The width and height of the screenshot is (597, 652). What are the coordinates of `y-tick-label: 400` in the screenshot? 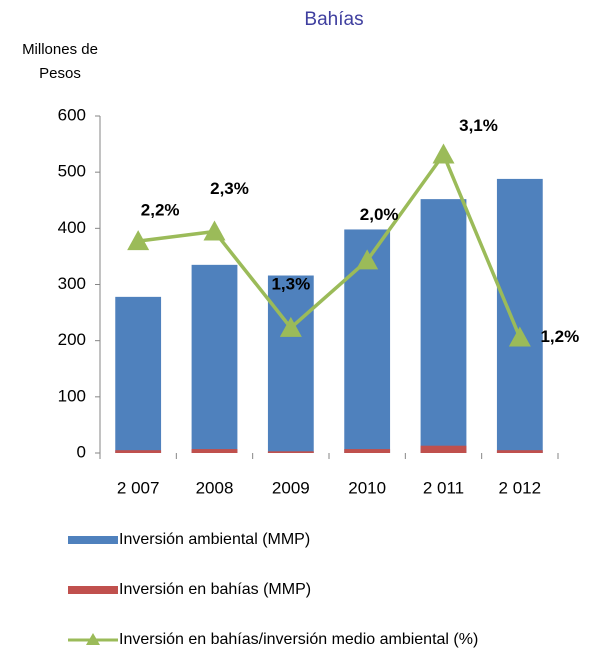 It's located at (72, 227).